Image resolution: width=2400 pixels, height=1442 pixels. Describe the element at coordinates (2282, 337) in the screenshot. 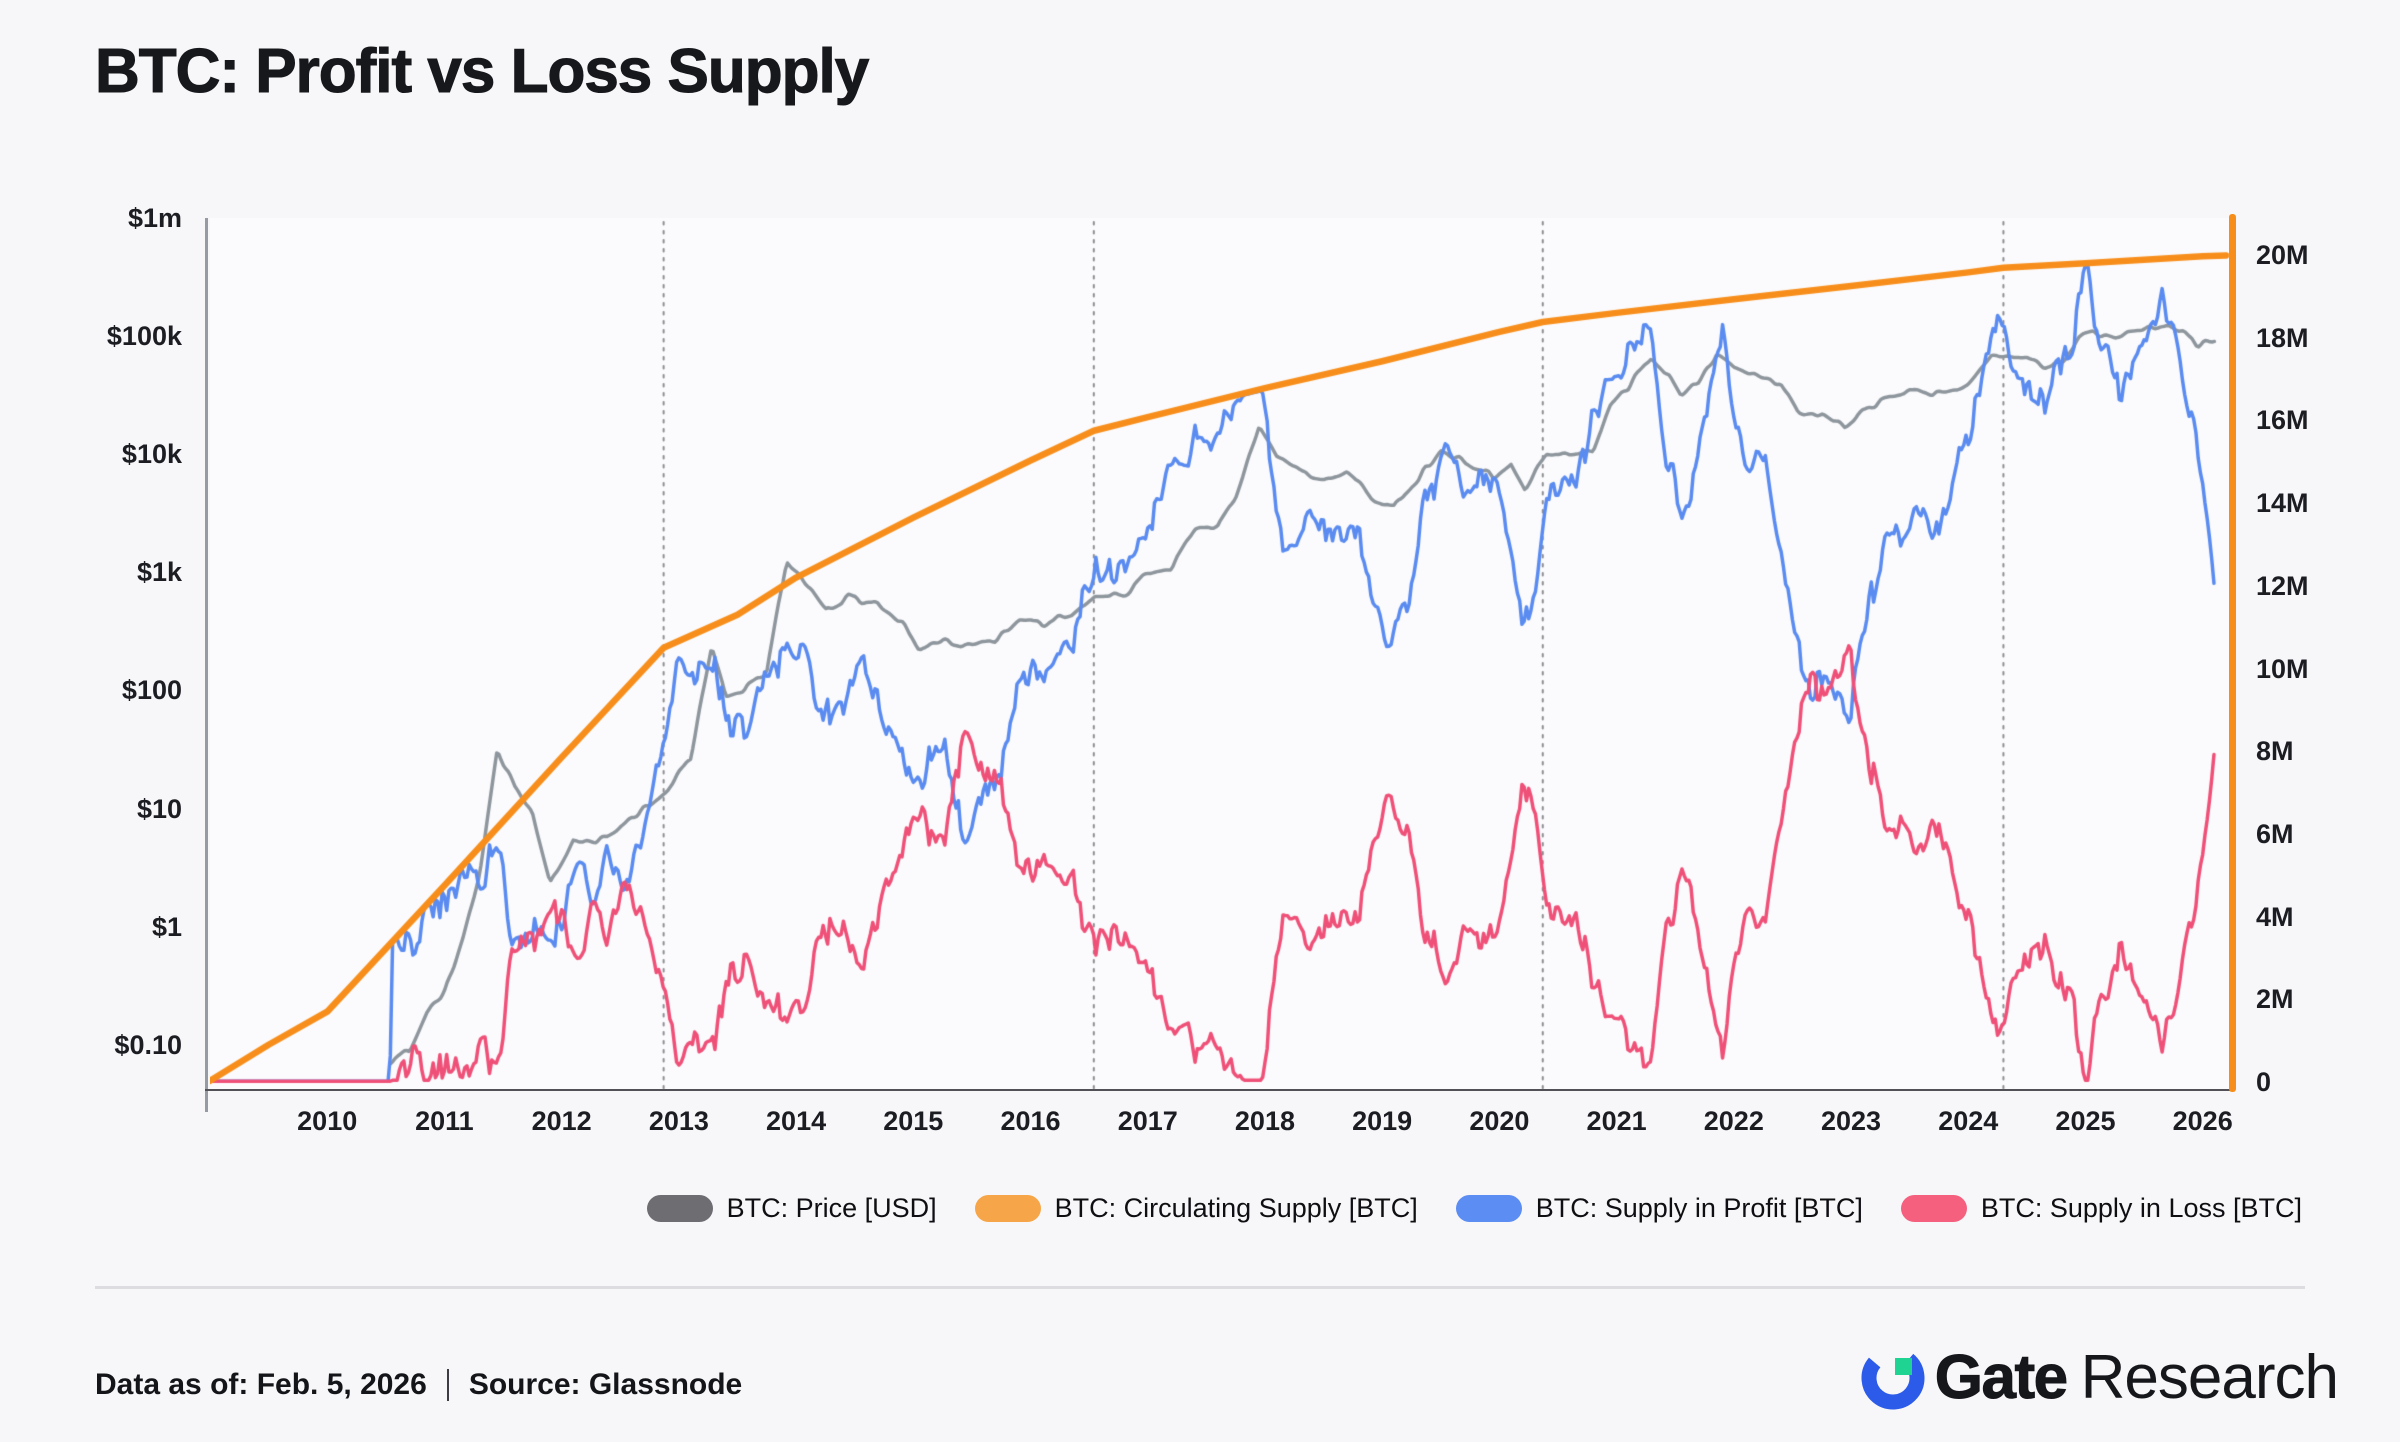

I see `y-right-tick-label: 18M` at that location.